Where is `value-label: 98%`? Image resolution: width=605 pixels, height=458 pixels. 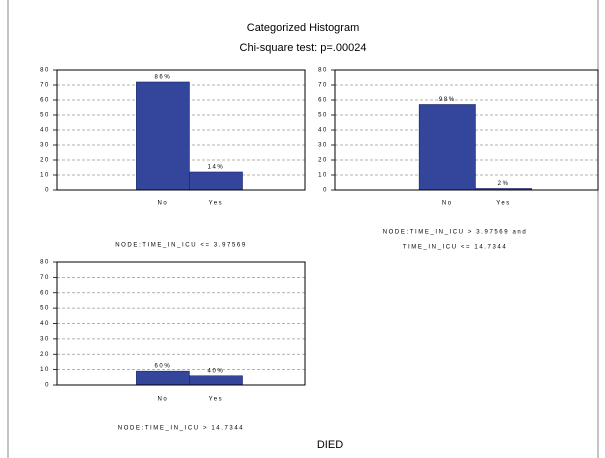
value-label: 98% is located at coordinates (447, 100).